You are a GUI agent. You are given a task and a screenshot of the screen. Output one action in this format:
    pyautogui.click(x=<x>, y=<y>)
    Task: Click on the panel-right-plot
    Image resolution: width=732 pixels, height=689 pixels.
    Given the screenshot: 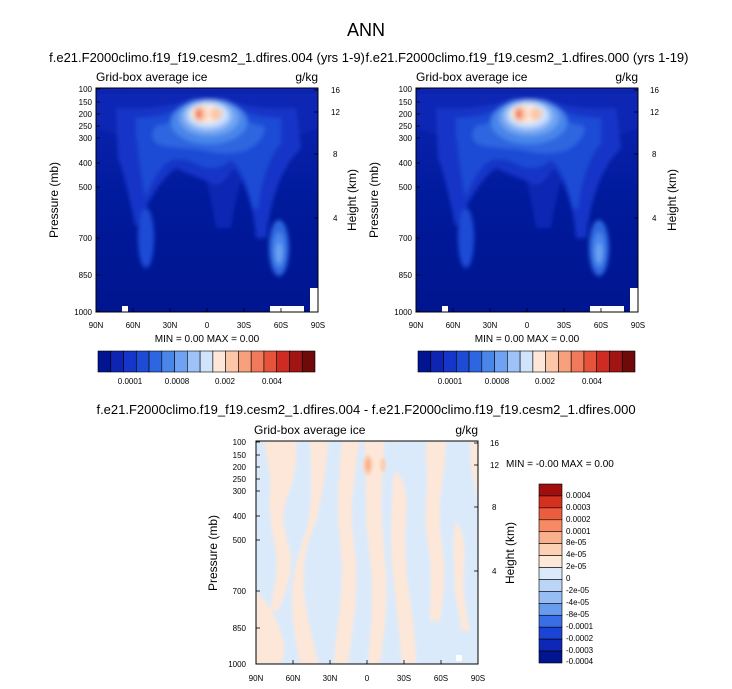 What is the action you would take?
    pyautogui.click(x=527, y=200)
    